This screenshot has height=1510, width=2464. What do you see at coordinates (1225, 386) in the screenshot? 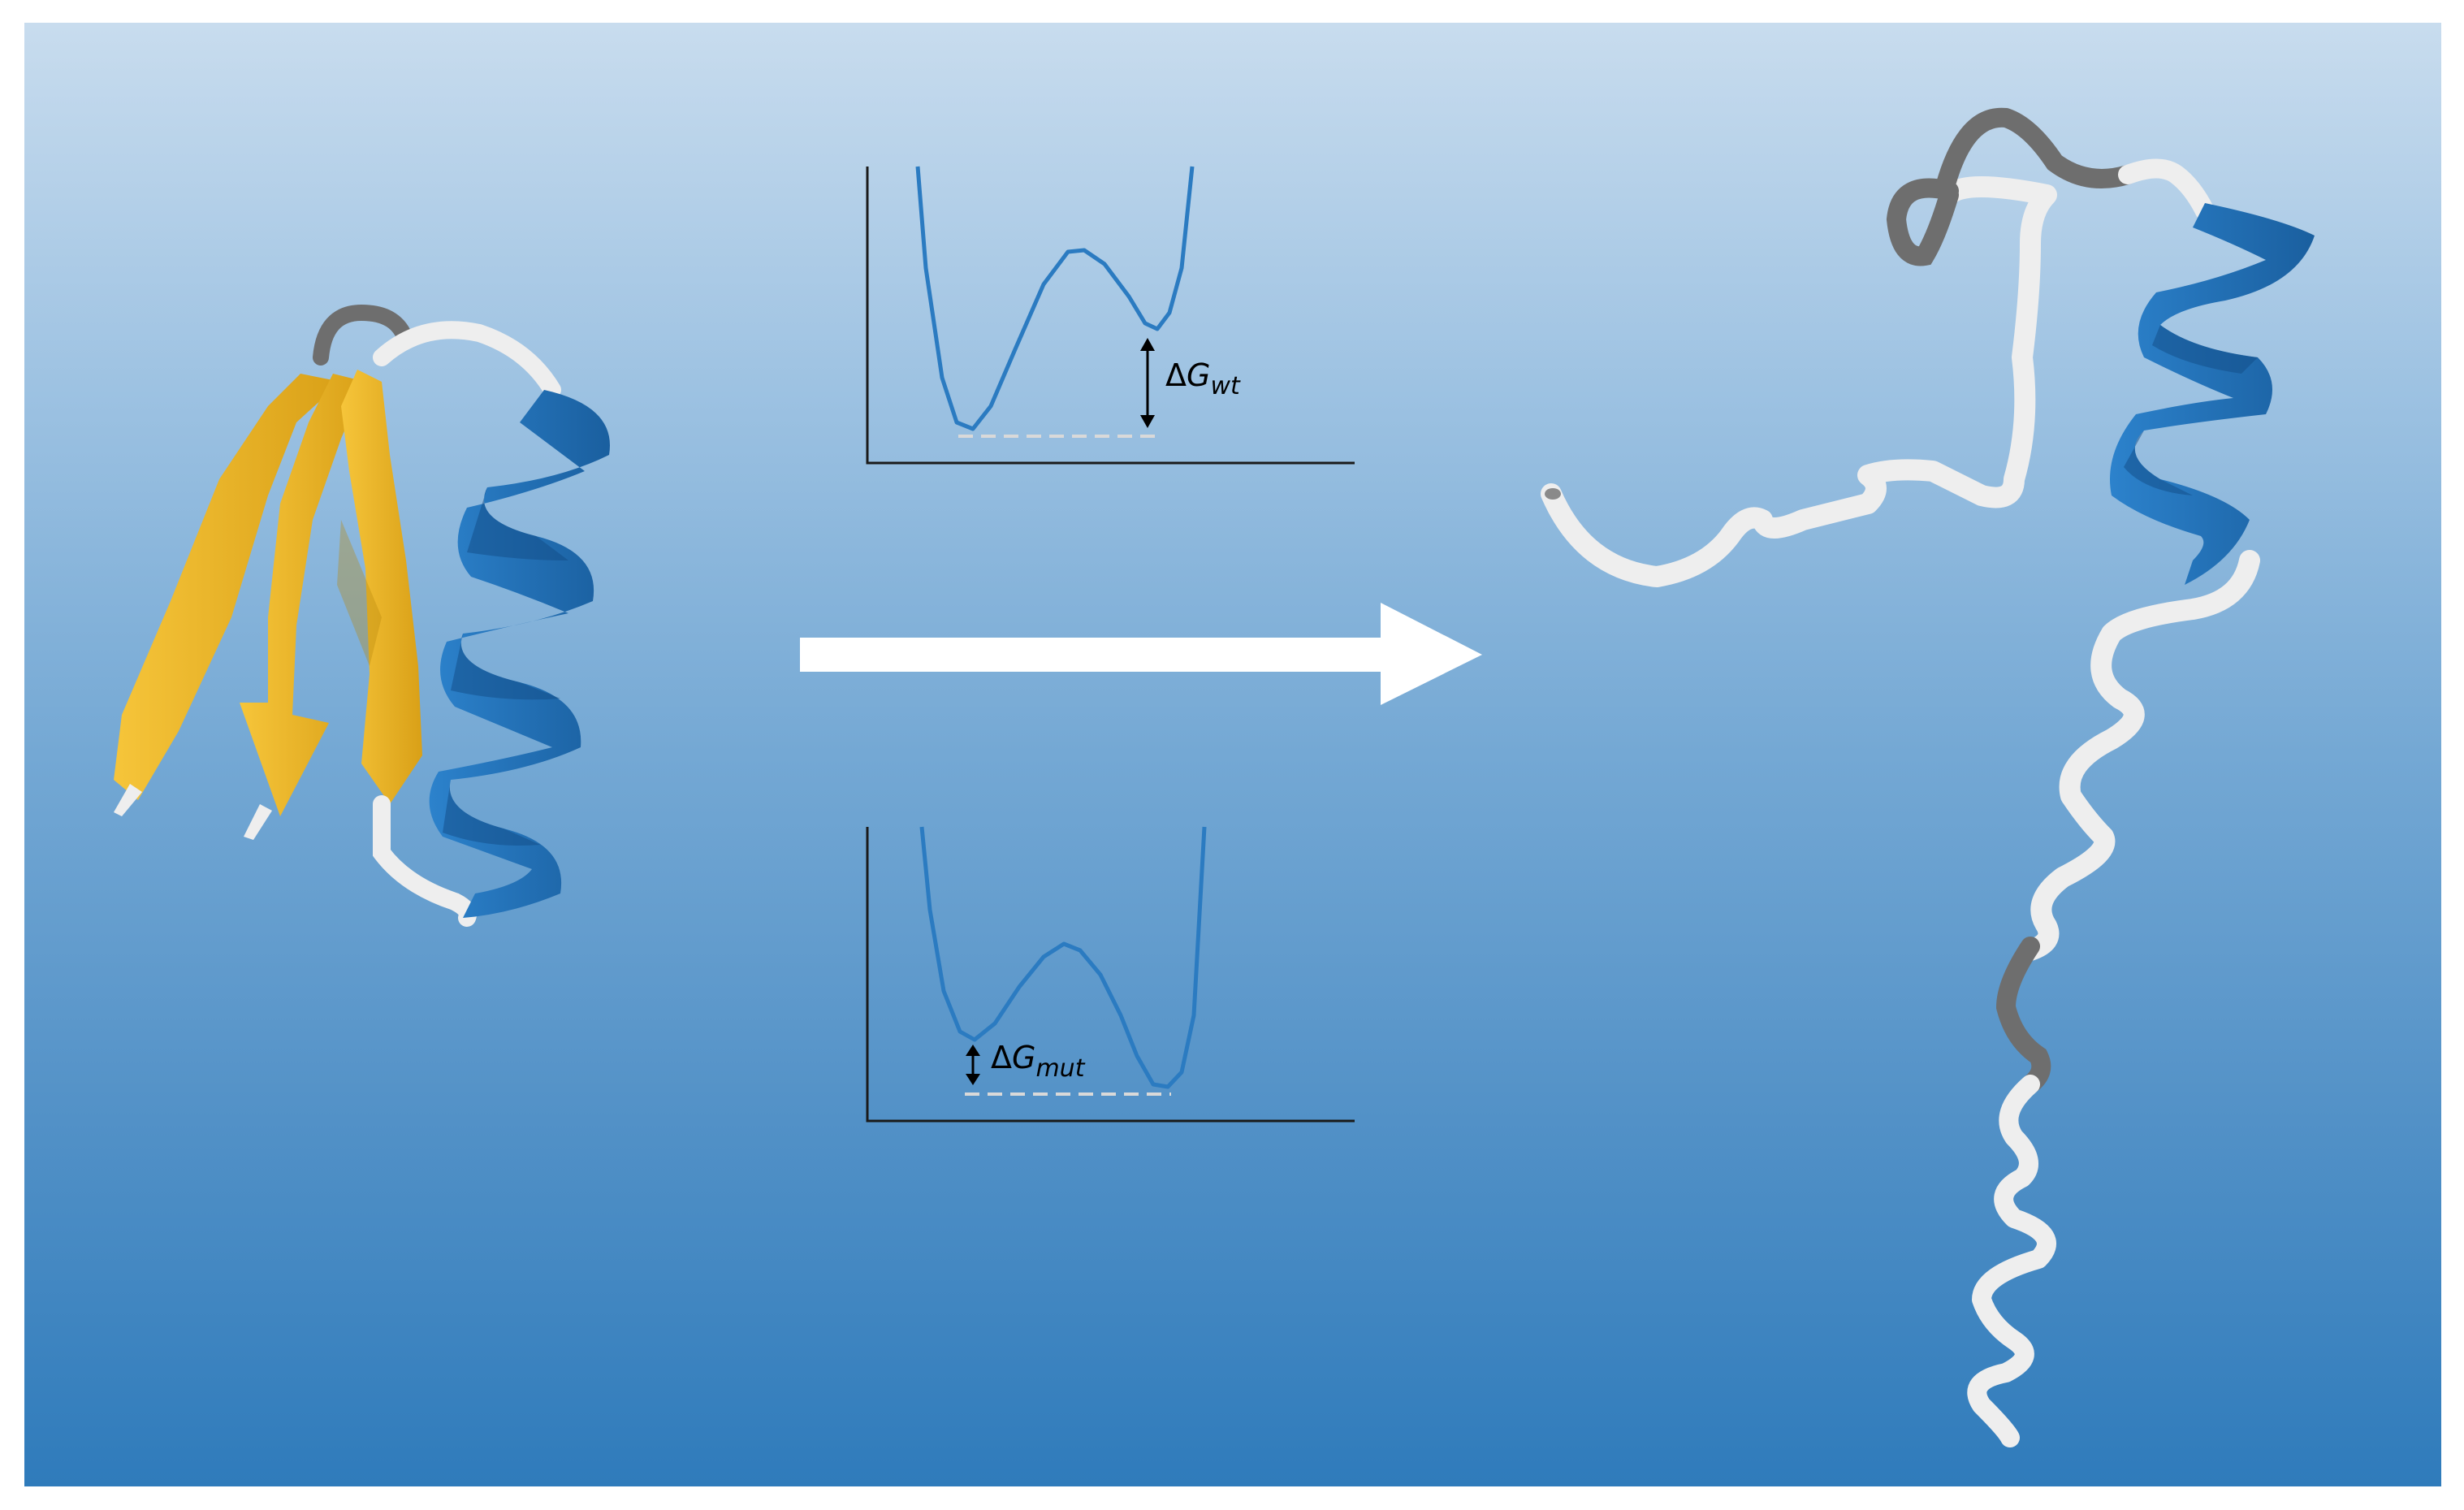
I see `label-subscript: wt` at bounding box center [1225, 386].